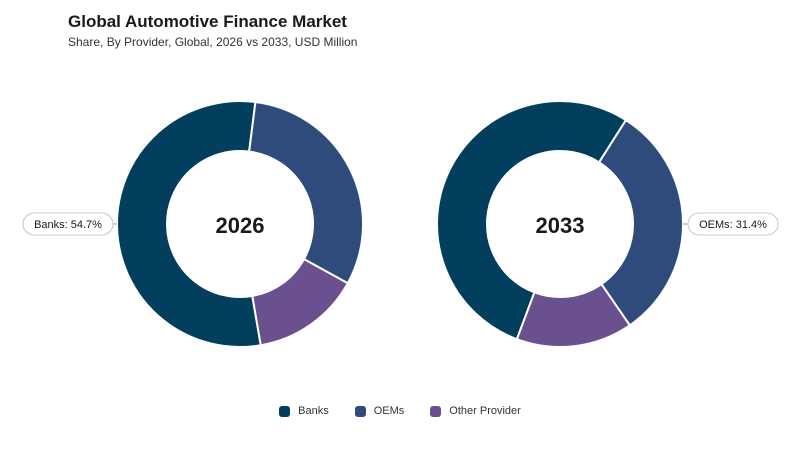 This screenshot has height=450, width=800. What do you see at coordinates (436, 411) in the screenshot?
I see `legend-swatch-other-provider` at bounding box center [436, 411].